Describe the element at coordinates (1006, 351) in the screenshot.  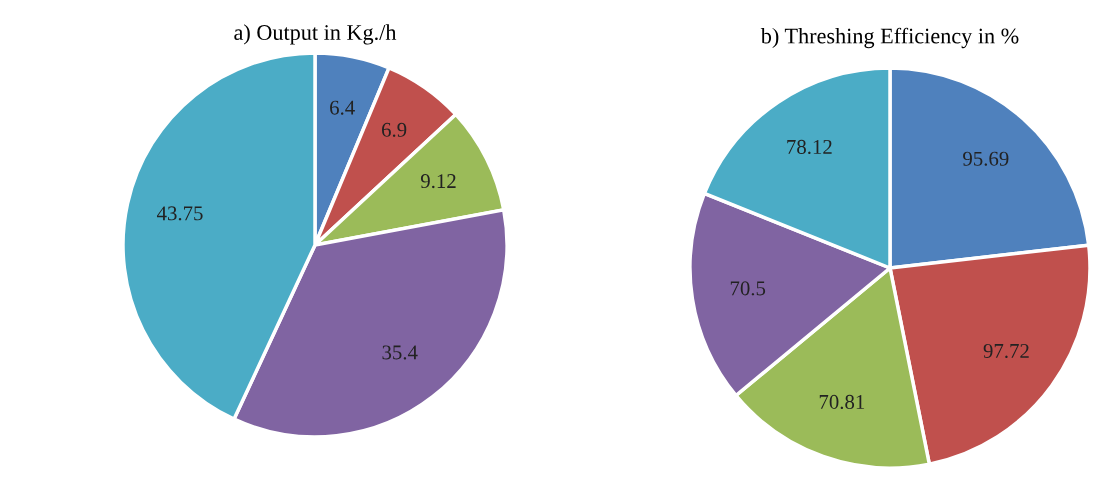
I see `data-label: 97.72` at that location.